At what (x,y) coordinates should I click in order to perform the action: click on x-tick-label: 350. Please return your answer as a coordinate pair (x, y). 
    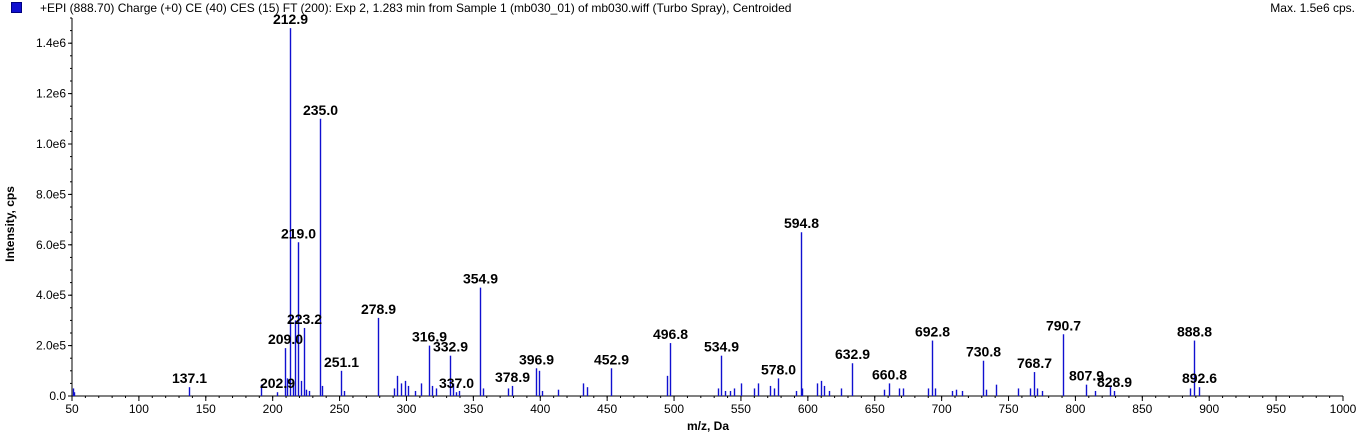
    Looking at the image, I should click on (473, 409).